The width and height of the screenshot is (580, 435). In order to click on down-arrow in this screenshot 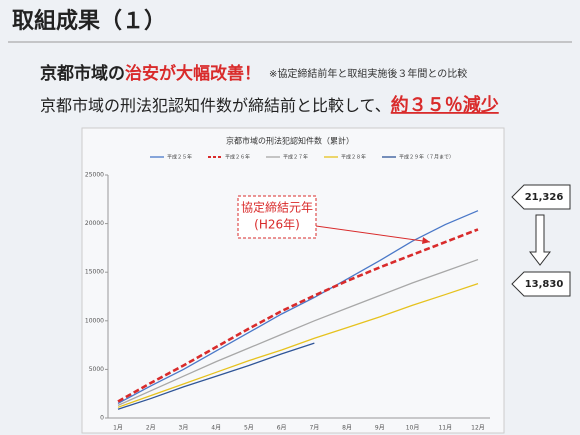, I will do `click(540, 240)`.